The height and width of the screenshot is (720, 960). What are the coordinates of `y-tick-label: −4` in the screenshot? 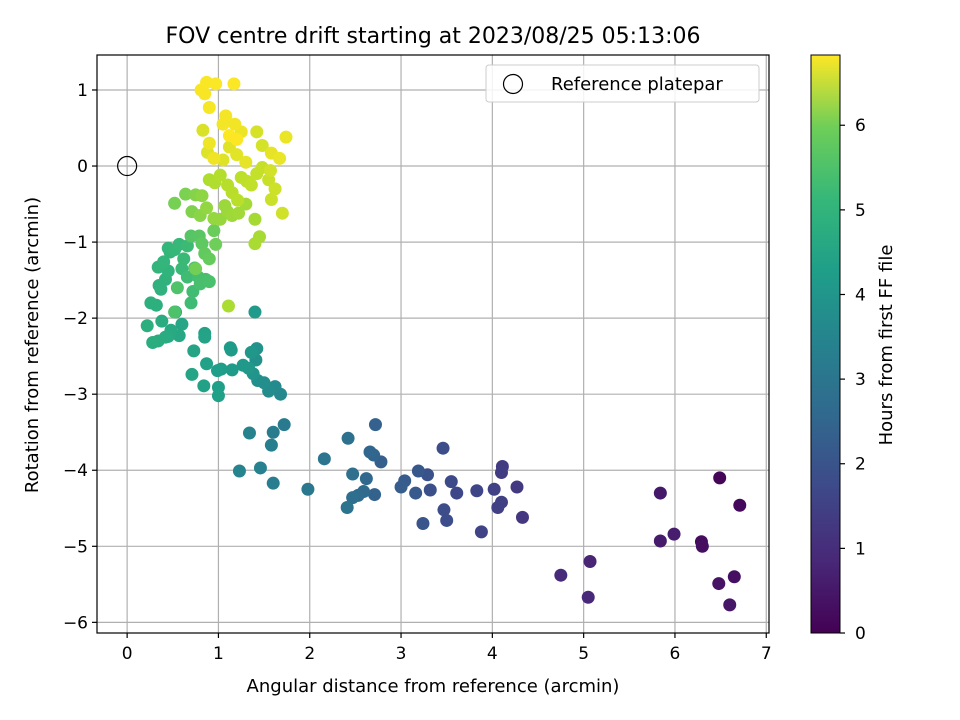 It's located at (75, 471).